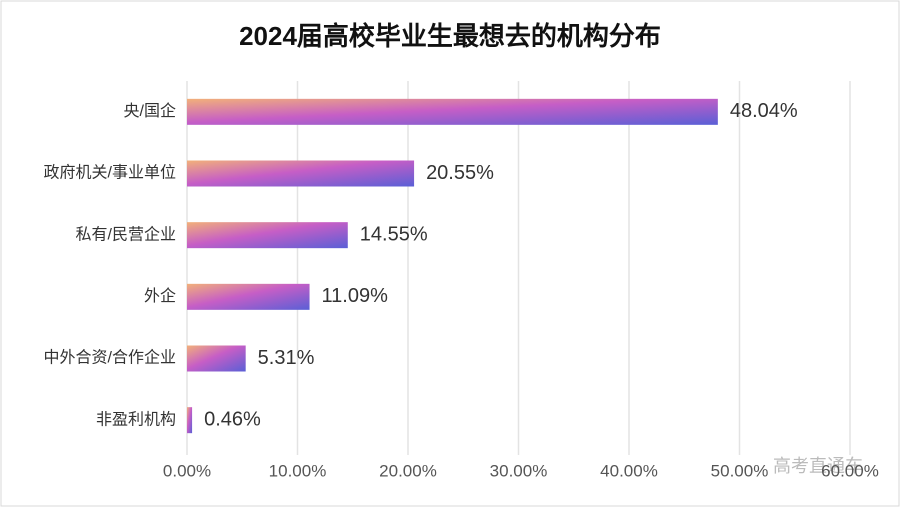 This screenshot has width=900, height=507. What do you see at coordinates (850, 470) in the screenshot?
I see `x-tick-label: 60.00%` at bounding box center [850, 470].